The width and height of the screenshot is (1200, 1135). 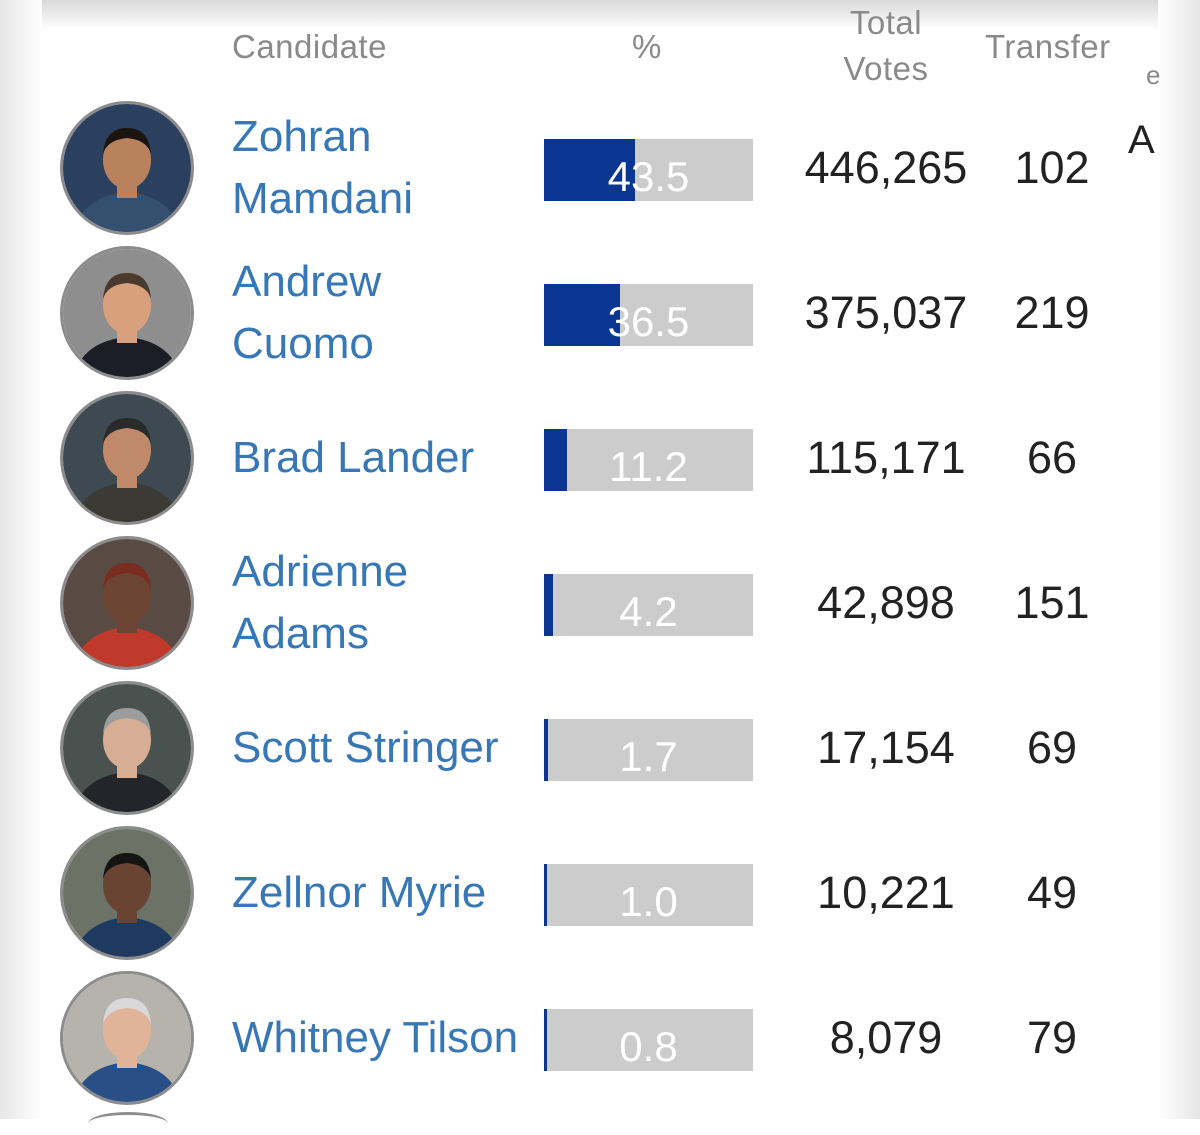 I want to click on percent-value: 43.5, so click(x=648, y=176).